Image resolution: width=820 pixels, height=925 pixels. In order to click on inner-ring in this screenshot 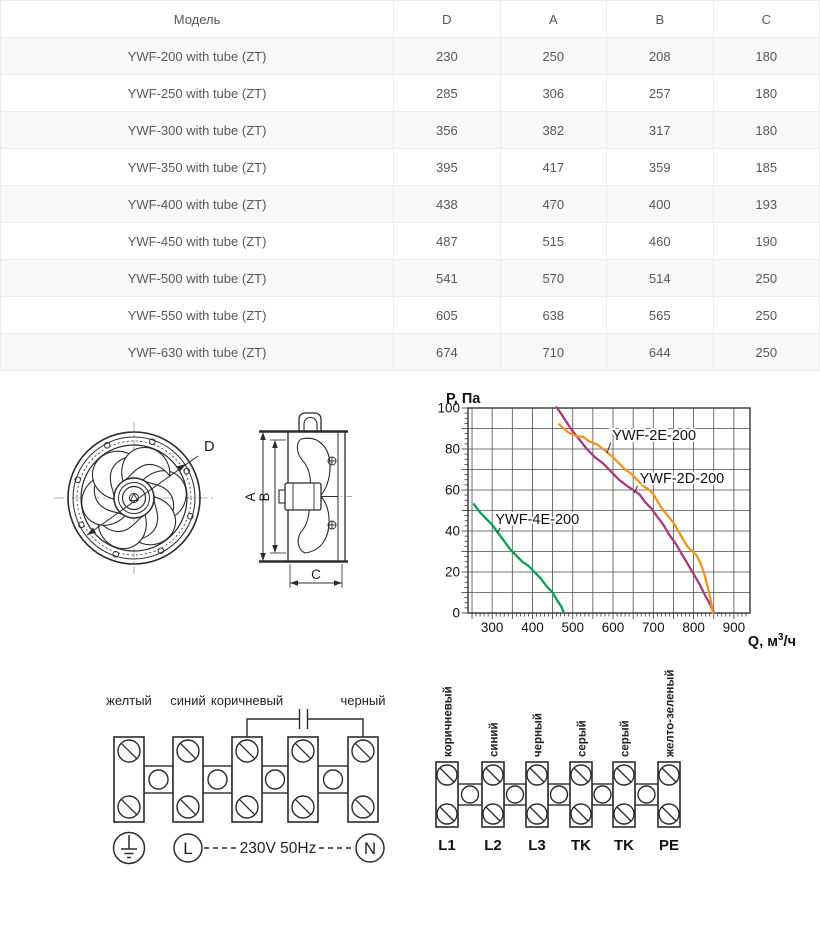, I will do `click(134, 498)`.